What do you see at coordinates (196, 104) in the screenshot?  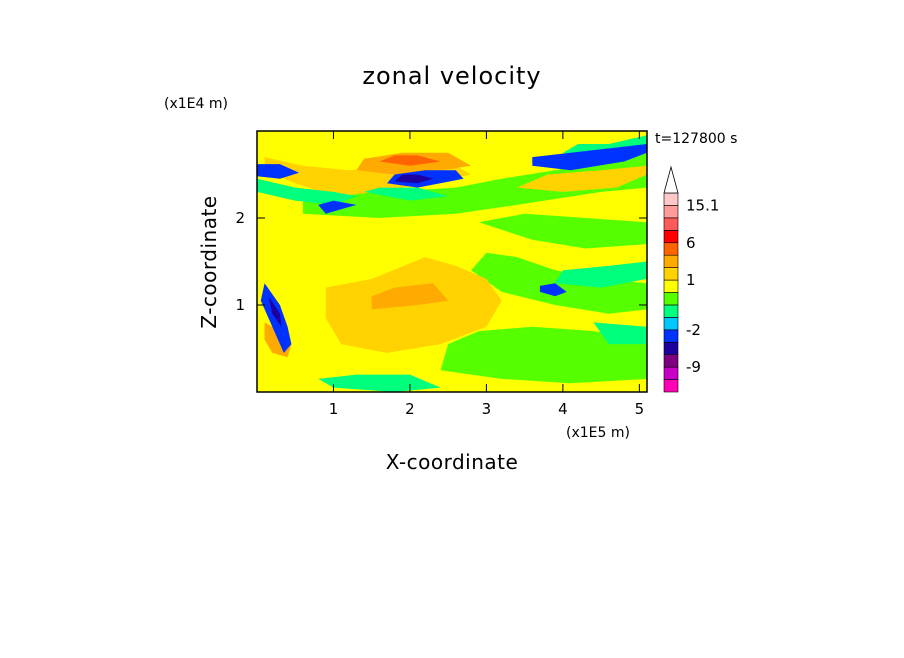 I see `y-units-label: (x1E4 m)` at bounding box center [196, 104].